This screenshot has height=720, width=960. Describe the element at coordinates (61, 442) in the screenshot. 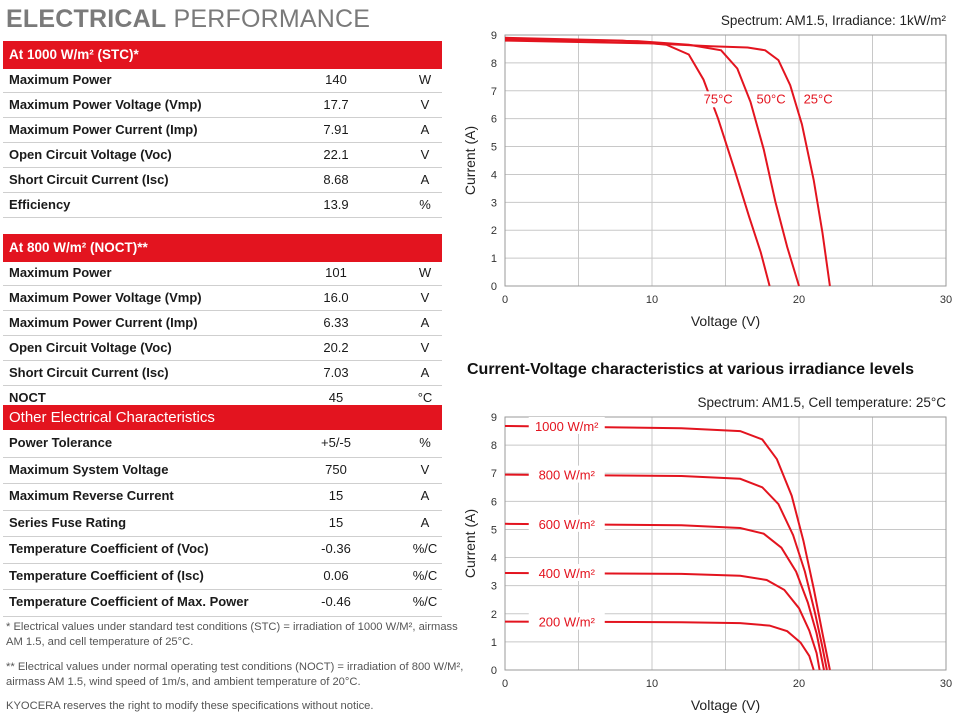

I see `spec-label: Power Tolerance` at that location.